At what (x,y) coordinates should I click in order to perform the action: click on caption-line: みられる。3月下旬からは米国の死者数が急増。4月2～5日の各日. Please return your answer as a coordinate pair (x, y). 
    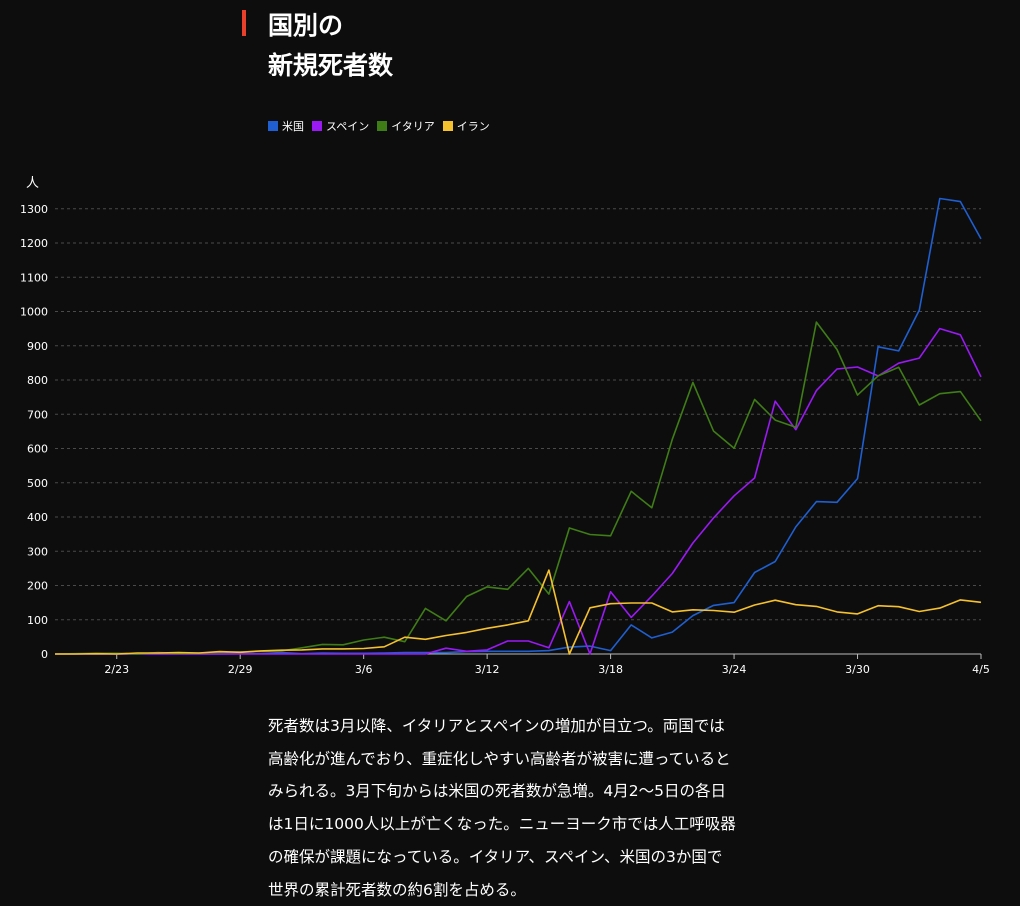
    Looking at the image, I should click on (497, 791).